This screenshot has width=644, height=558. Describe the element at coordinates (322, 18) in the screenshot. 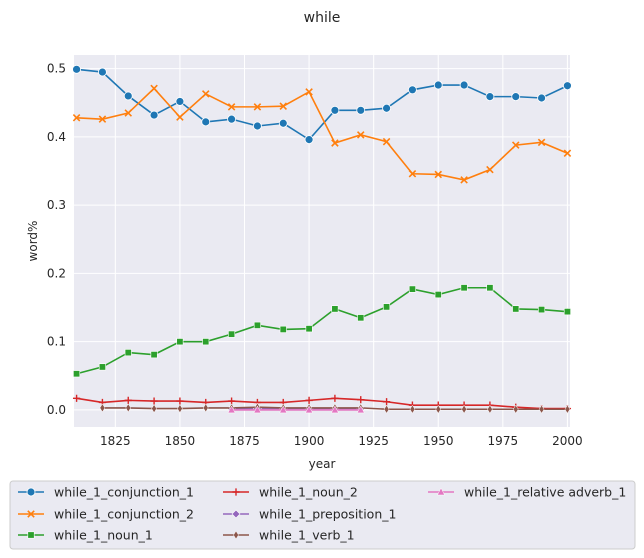

I see `chart-title: while` at that location.